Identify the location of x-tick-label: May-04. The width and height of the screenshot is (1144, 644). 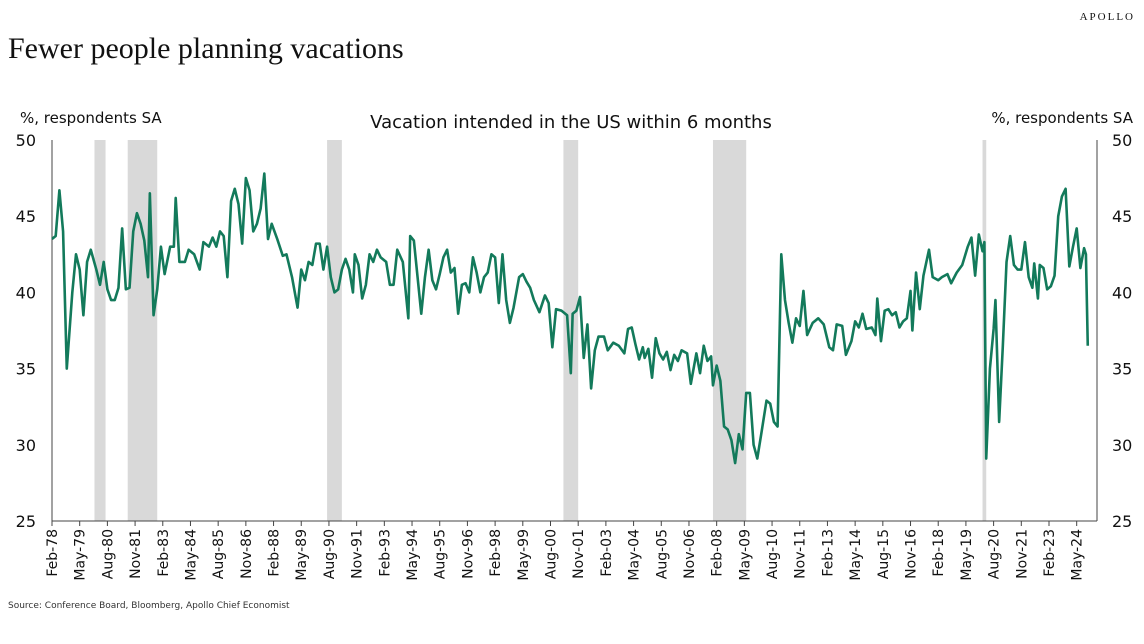
(635, 555).